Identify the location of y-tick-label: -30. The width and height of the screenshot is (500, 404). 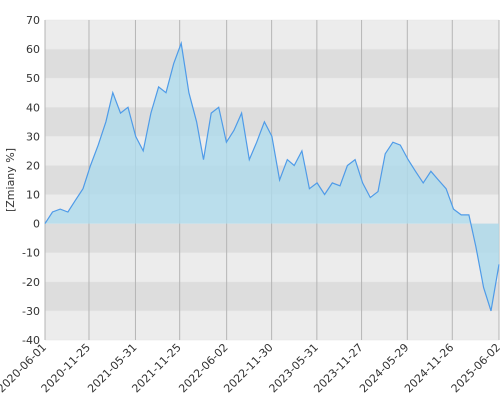
(31, 311).